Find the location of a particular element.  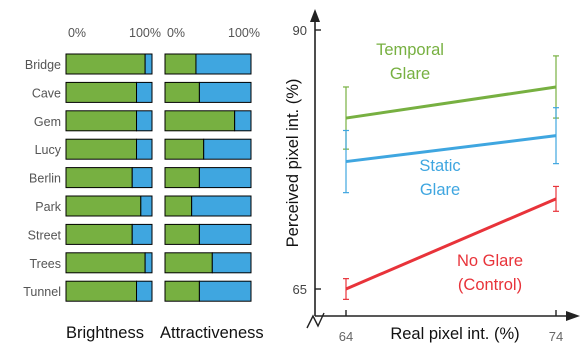

y-axis-arrow is located at coordinates (315, 15).